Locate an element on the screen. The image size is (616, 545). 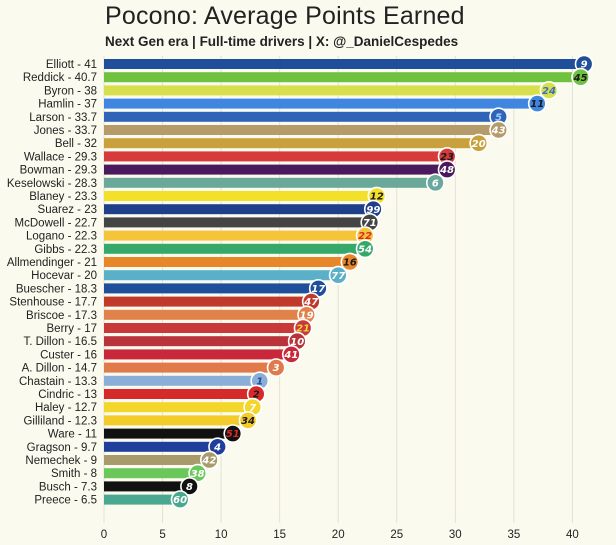
bar-group-21: T. Dillon - 16.5 10 is located at coordinates (165, 341).